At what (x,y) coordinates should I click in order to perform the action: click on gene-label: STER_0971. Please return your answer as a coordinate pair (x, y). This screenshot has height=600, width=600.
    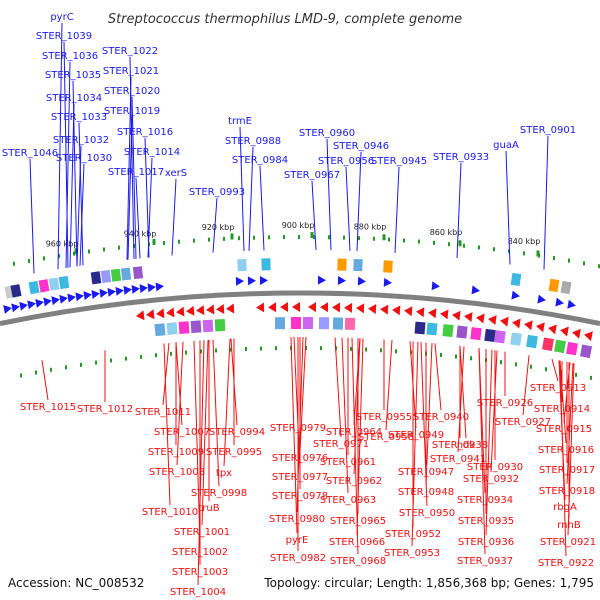
    Looking at the image, I should click on (341, 444).